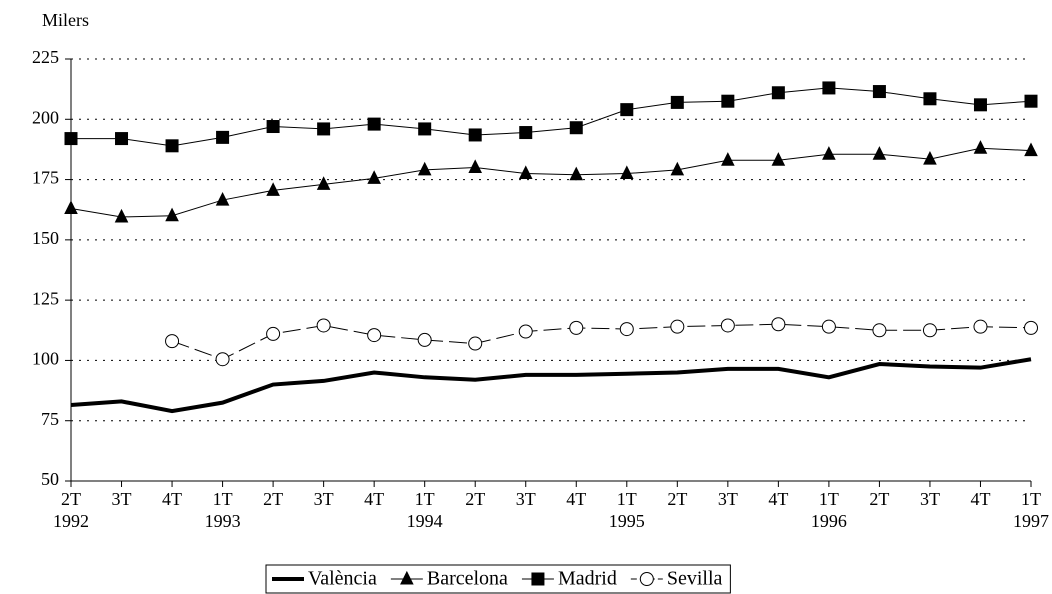 The image size is (1052, 594). Describe the element at coordinates (695, 579) in the screenshot. I see `legend-label: Sevilla` at that location.